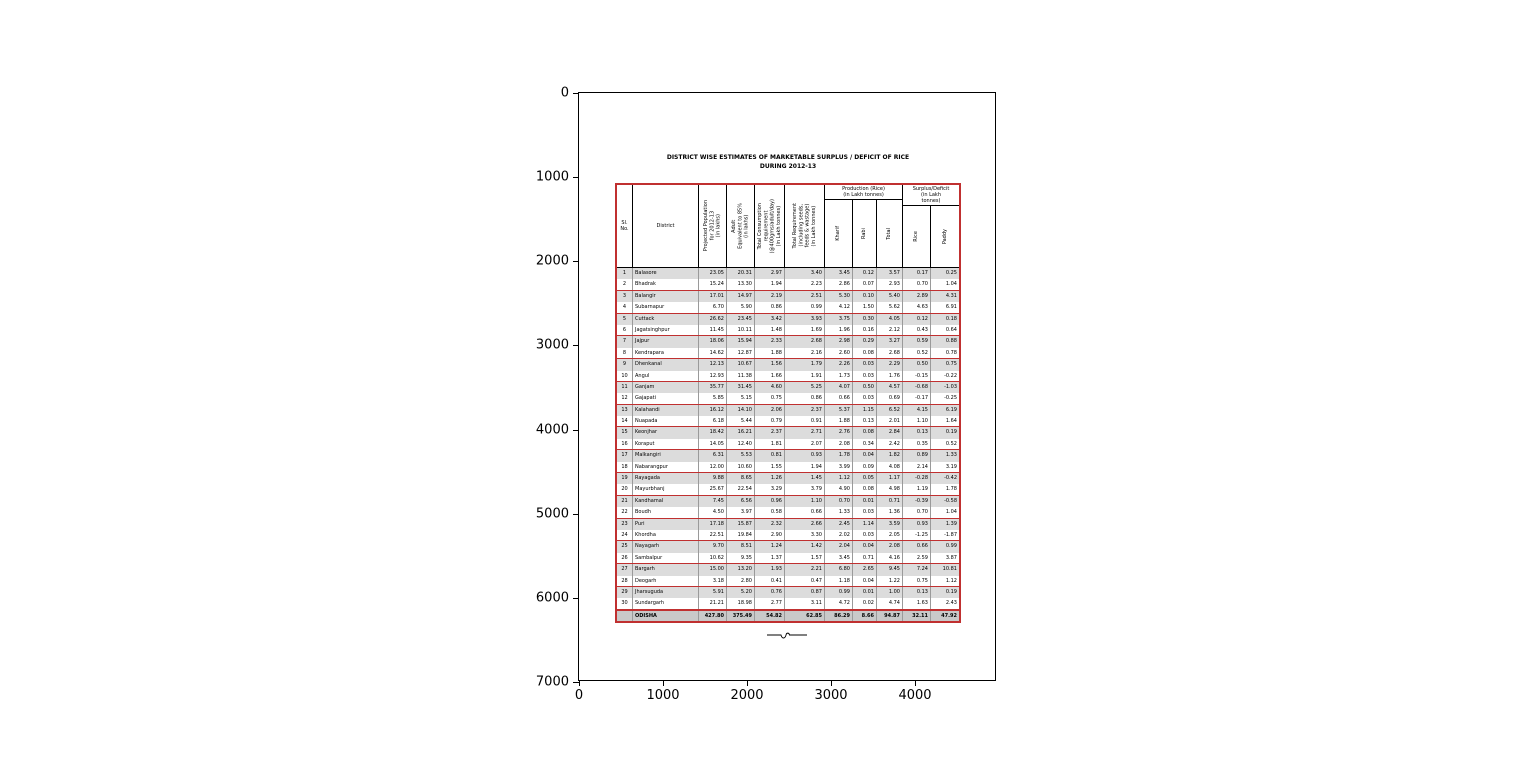 This screenshot has width=1536, height=767. Describe the element at coordinates (951, 512) in the screenshot. I see `value-cell: 1.04` at that location.